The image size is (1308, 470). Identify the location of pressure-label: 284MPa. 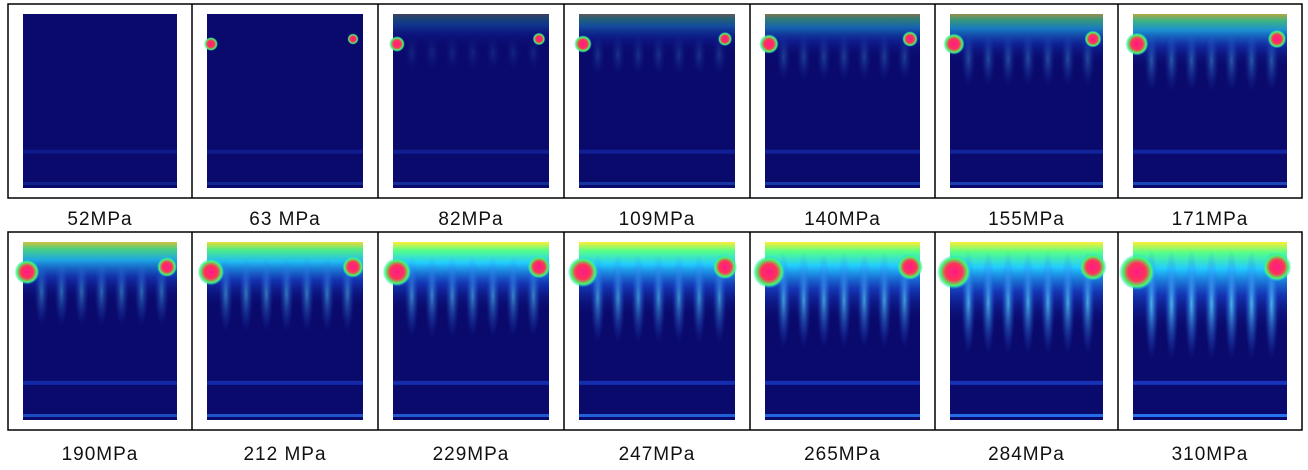
(1026, 454).